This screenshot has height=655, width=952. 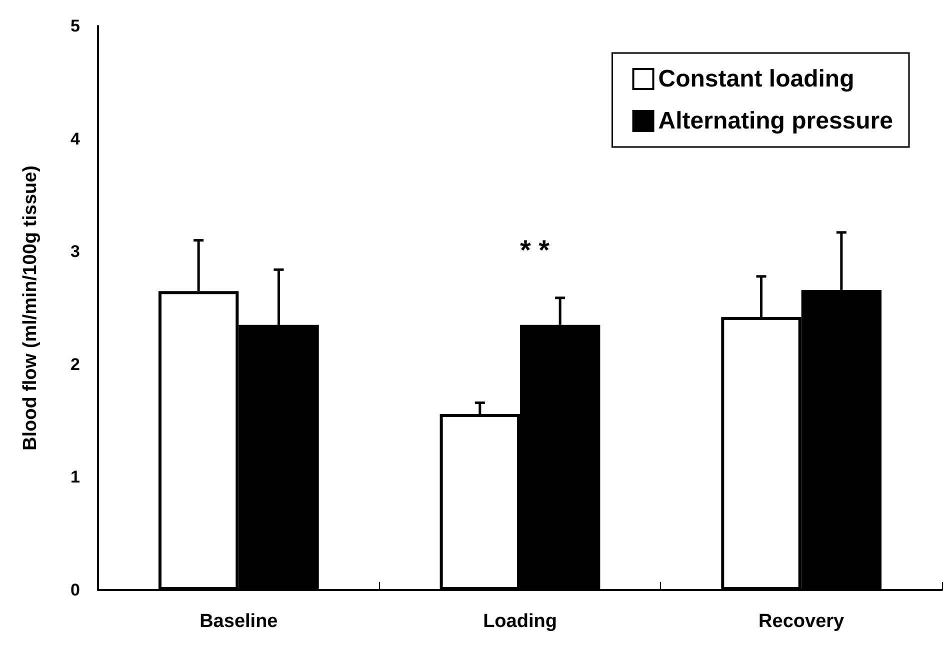 I want to click on legend-label: Constant loading, so click(x=756, y=79).